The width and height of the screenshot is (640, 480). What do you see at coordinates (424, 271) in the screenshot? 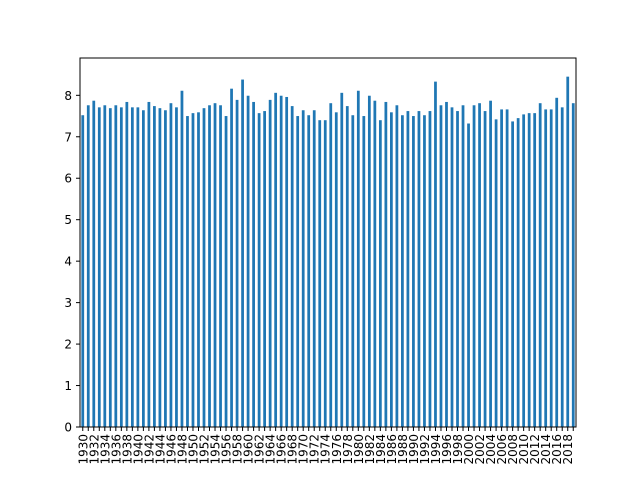
I see `bar-1992` at bounding box center [424, 271].